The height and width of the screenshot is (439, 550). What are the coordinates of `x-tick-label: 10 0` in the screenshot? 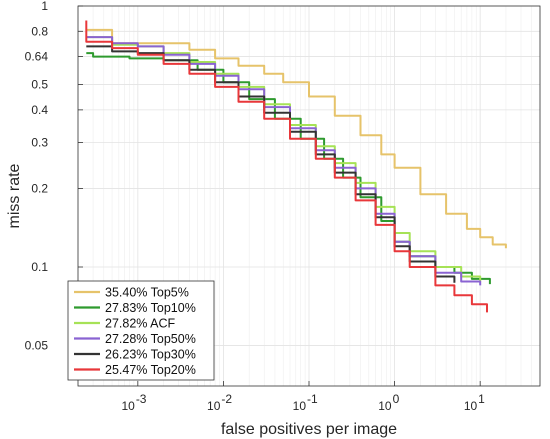 It's located at (388, 402).